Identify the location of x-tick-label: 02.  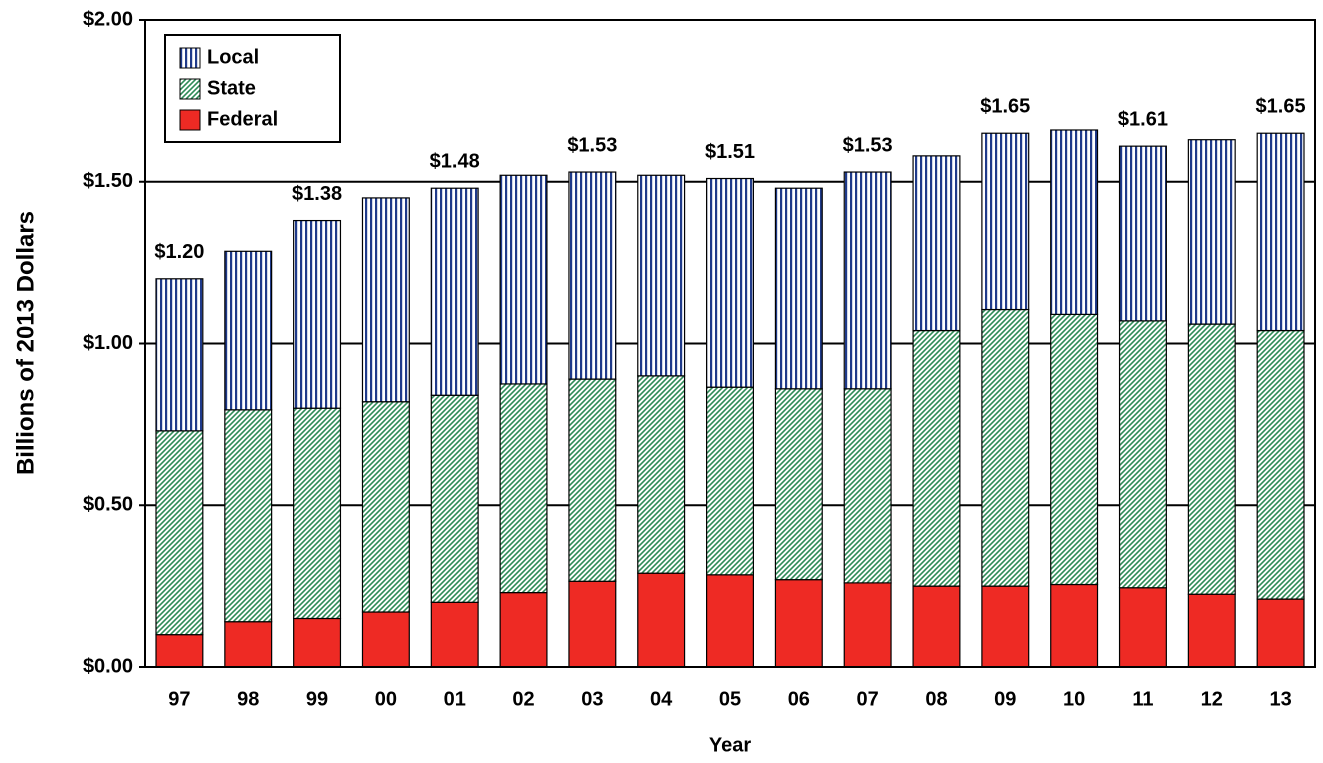
(523, 699).